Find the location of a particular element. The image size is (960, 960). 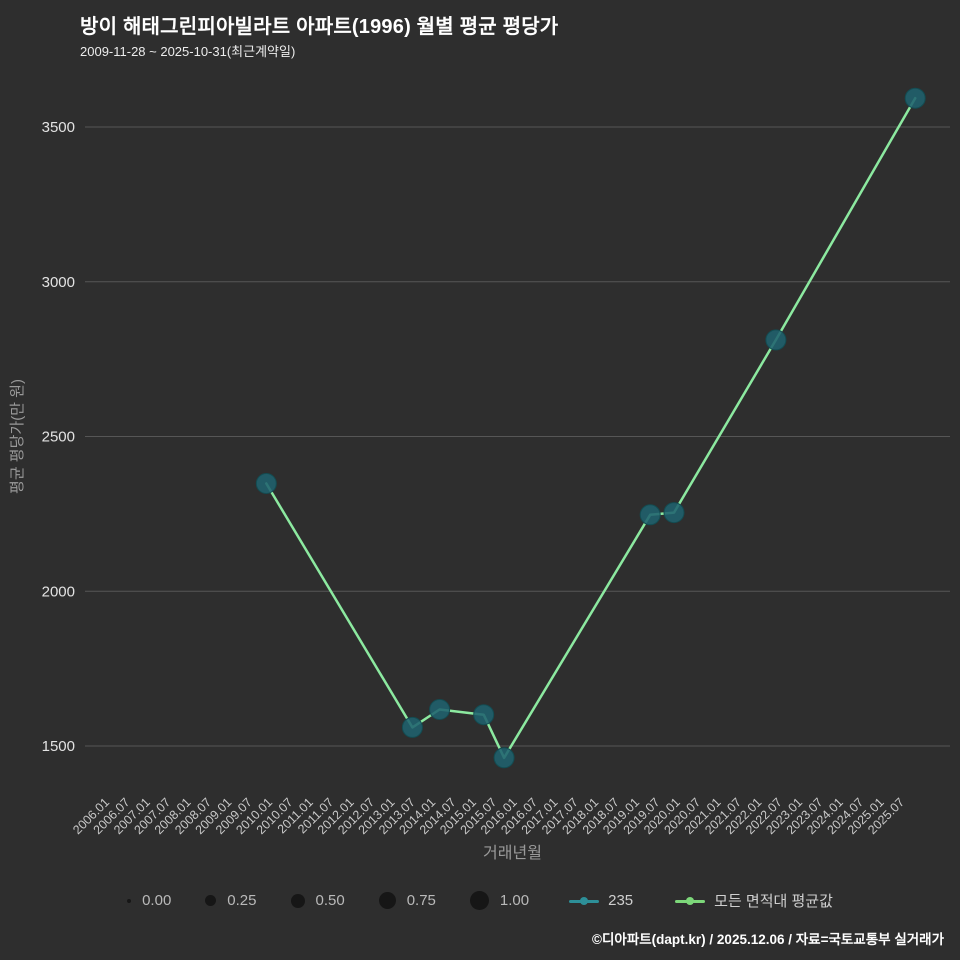

chart-legend: 0.00 0.25 0.50 0.75 1.00 235 모든 면적대 평균값 is located at coordinates (480, 900).